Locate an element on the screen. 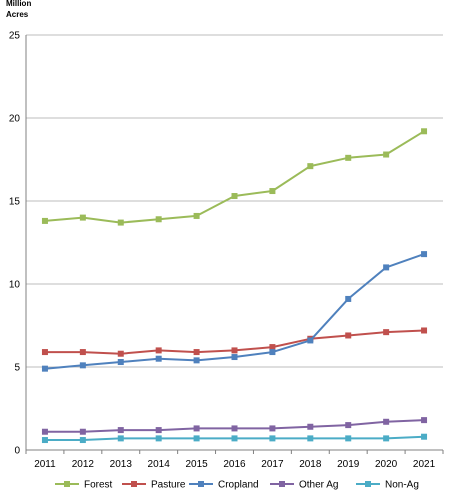 This screenshot has height=500, width=457. point-forest-2020 is located at coordinates (386, 154).